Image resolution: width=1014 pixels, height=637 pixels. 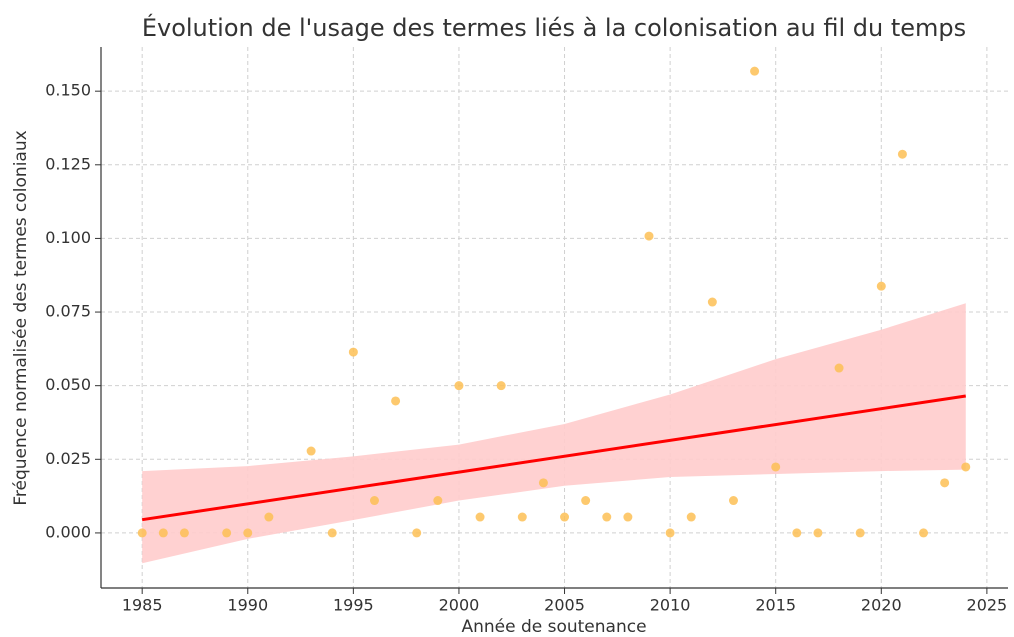 What do you see at coordinates (564, 605) in the screenshot?
I see `x-tick-label: 2005` at bounding box center [564, 605].